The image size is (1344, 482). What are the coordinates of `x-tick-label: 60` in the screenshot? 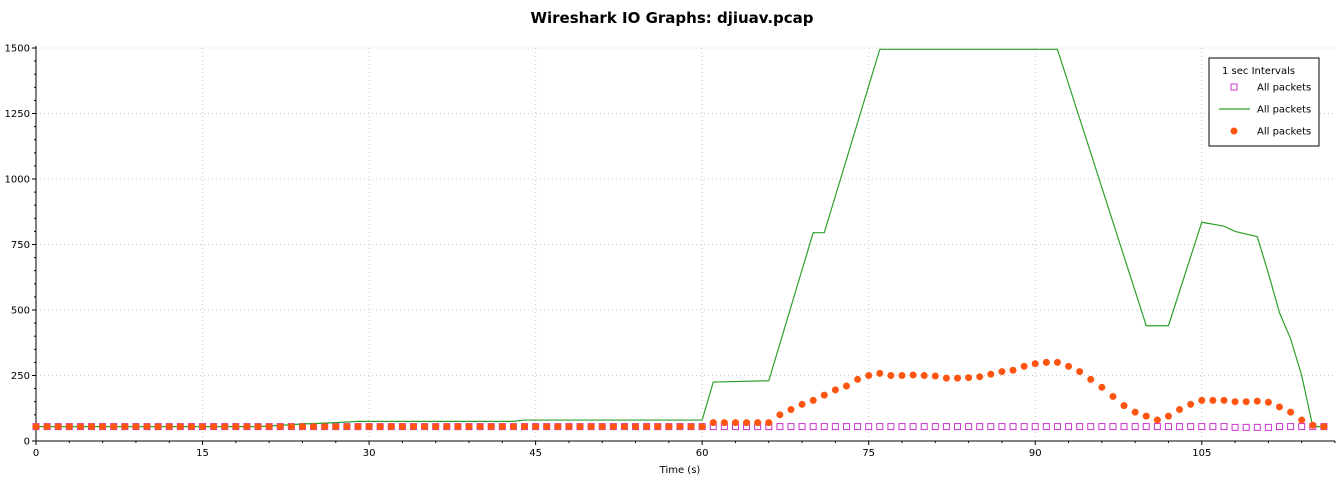 It's located at (702, 453).